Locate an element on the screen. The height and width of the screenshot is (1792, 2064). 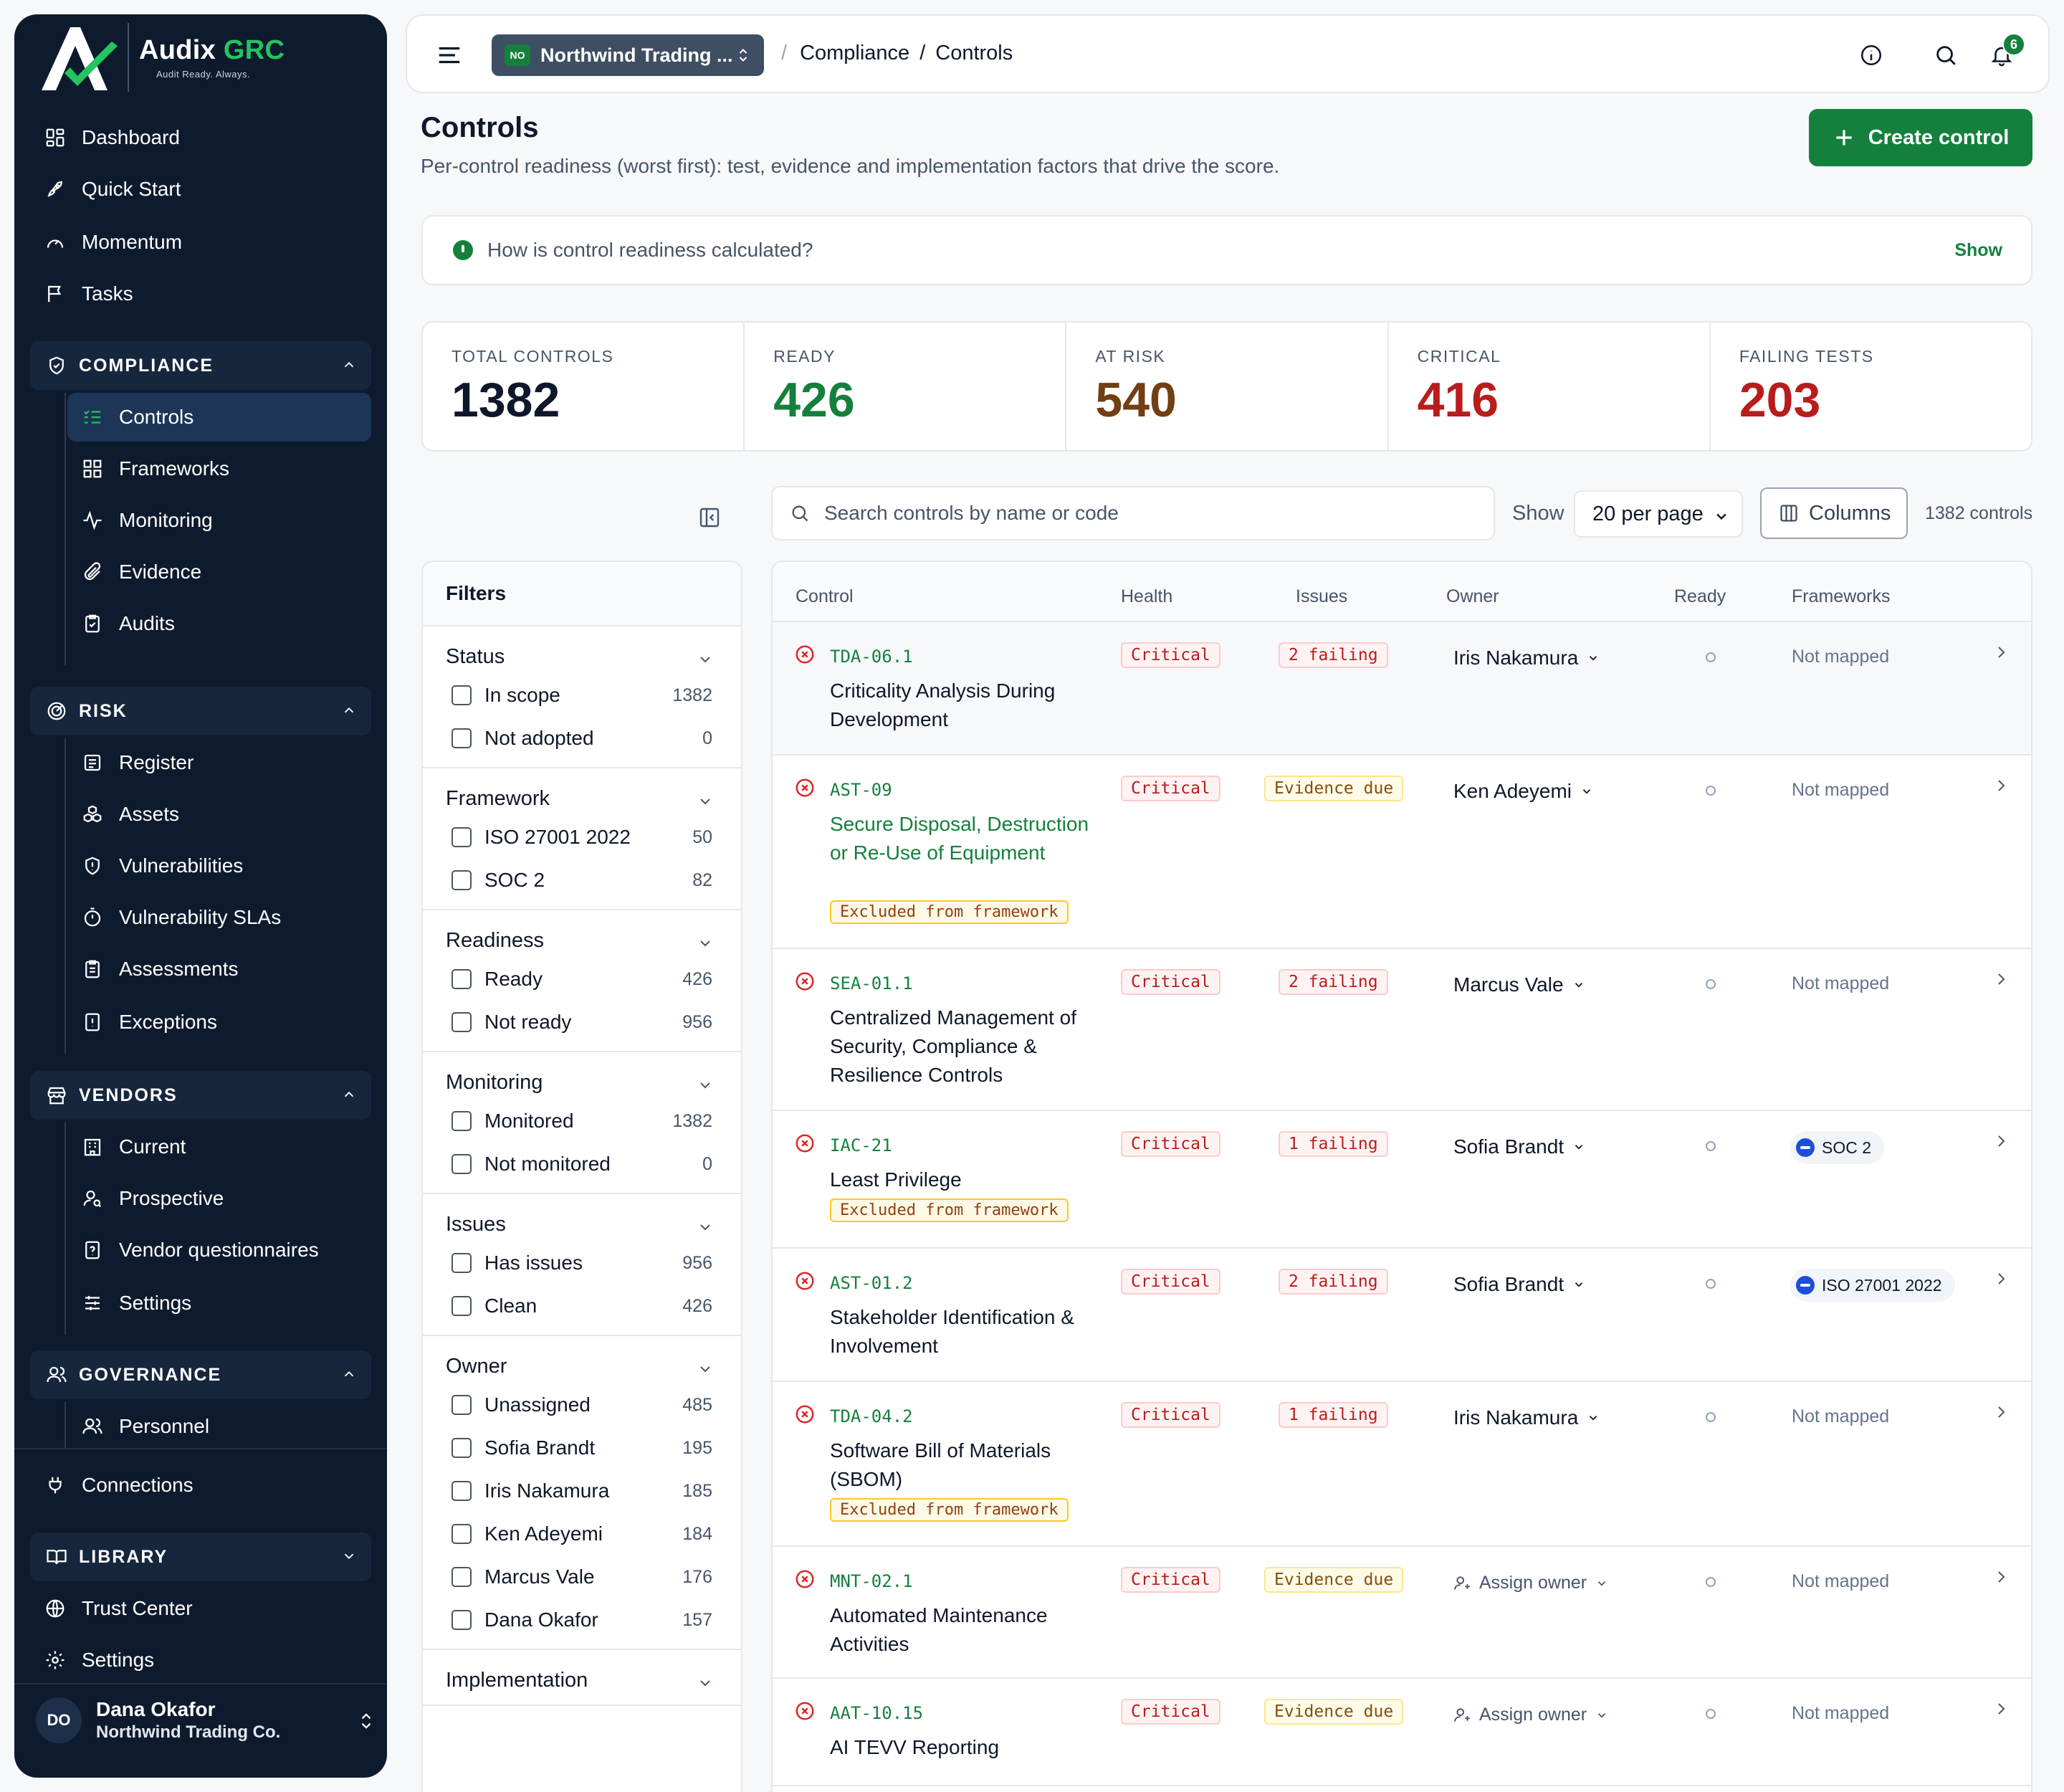
nav-monitoring: Monitoring is located at coordinates (147, 520).